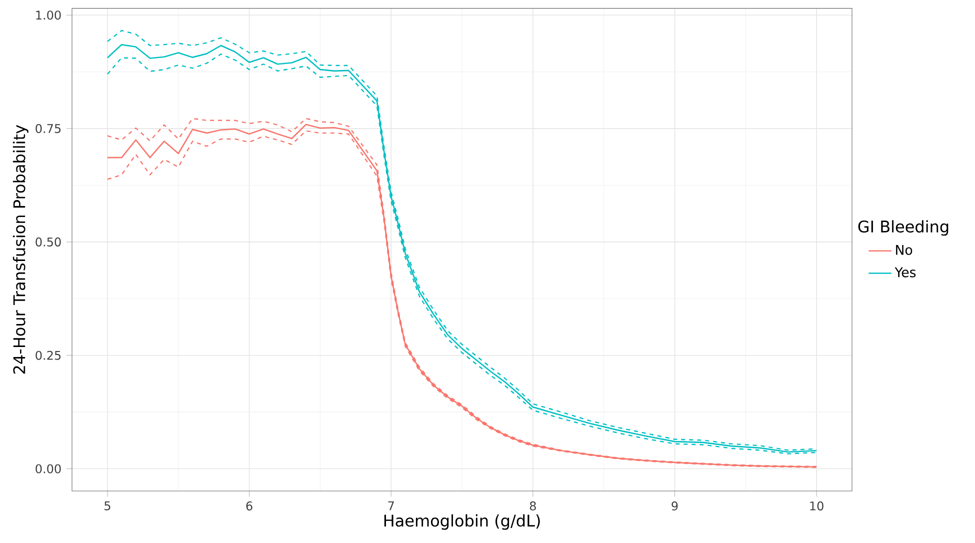  I want to click on legend-title: GI Bleeding, so click(903, 228).